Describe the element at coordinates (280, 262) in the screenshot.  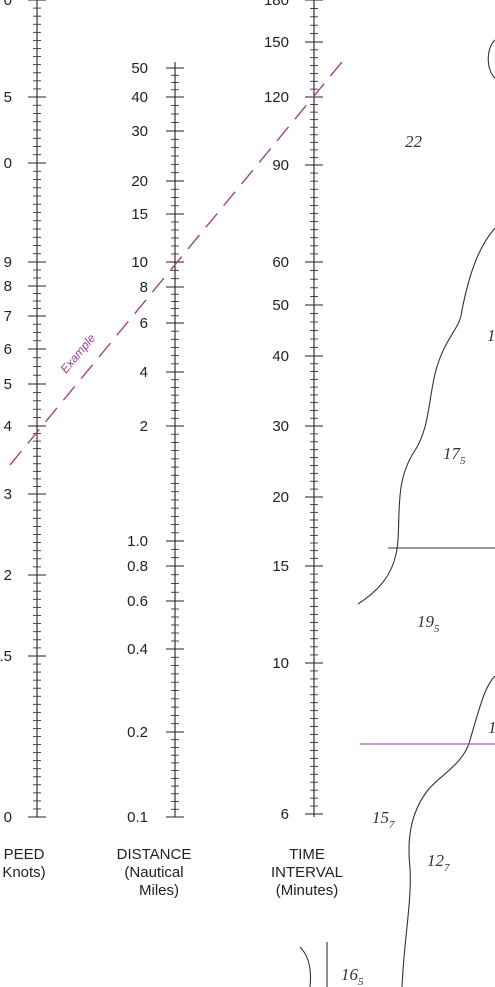
I see `time-tick-label: 60` at that location.